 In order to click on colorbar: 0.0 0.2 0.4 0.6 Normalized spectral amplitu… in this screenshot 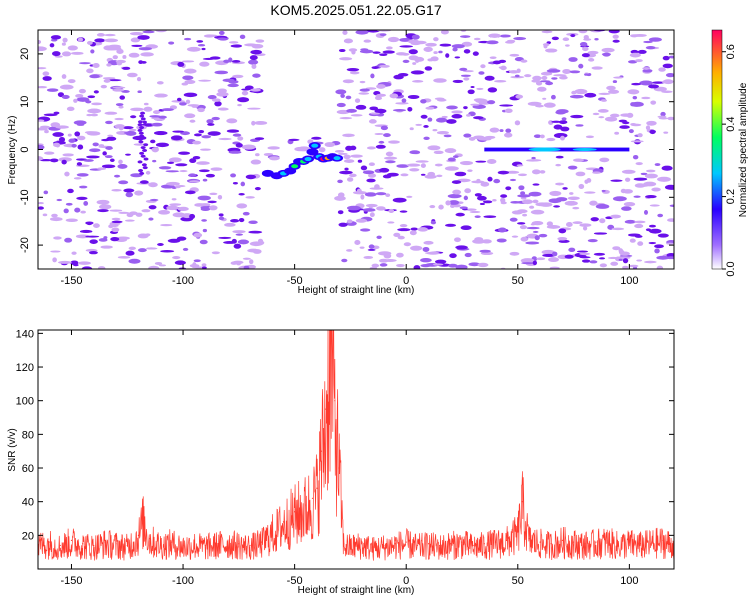, I will do `click(730, 153)`.